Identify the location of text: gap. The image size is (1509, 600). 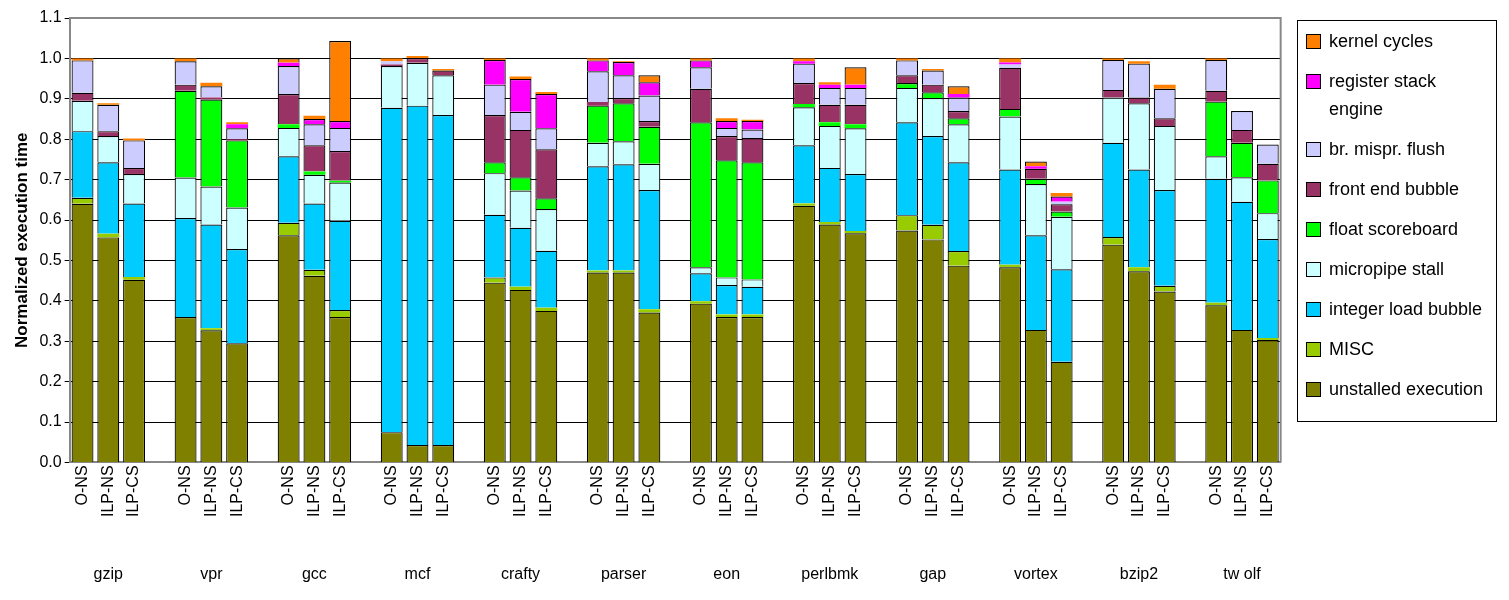
(933, 573).